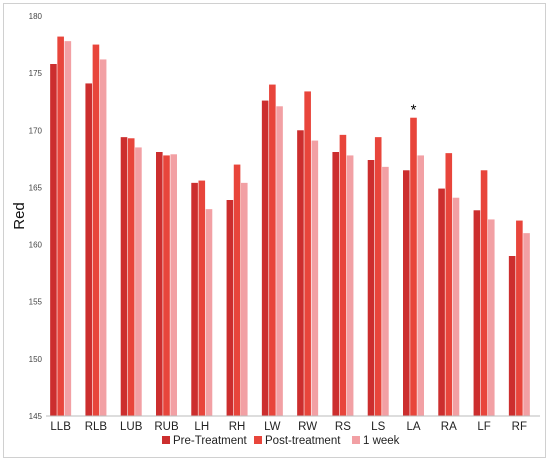 The image size is (550, 462). I want to click on bar-post-treatment-ra, so click(449, 284).